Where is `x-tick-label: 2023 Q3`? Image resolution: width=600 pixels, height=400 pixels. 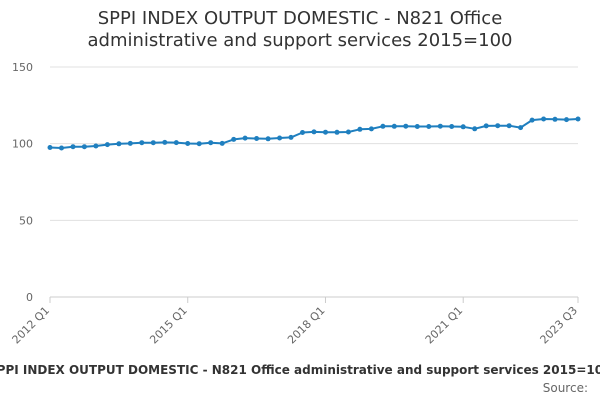 x-tick-label: 2023 Q3 is located at coordinates (559, 325).